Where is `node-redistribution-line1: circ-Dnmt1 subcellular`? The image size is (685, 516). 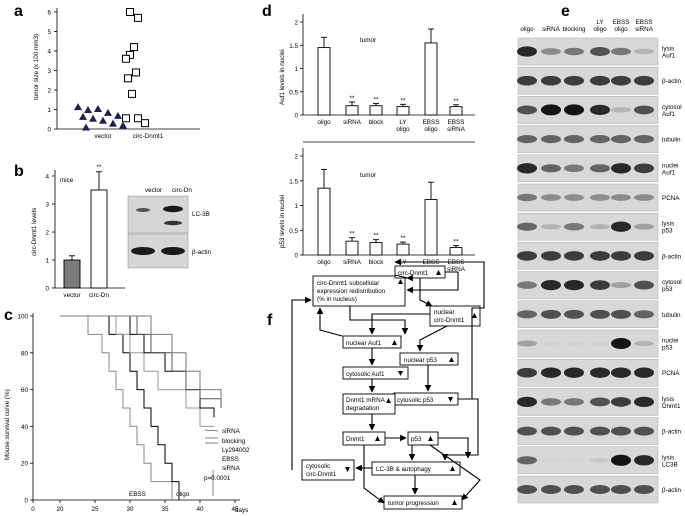 node-redistribution-line1: circ-Dnmt1 subcellular is located at coordinates (348, 283).